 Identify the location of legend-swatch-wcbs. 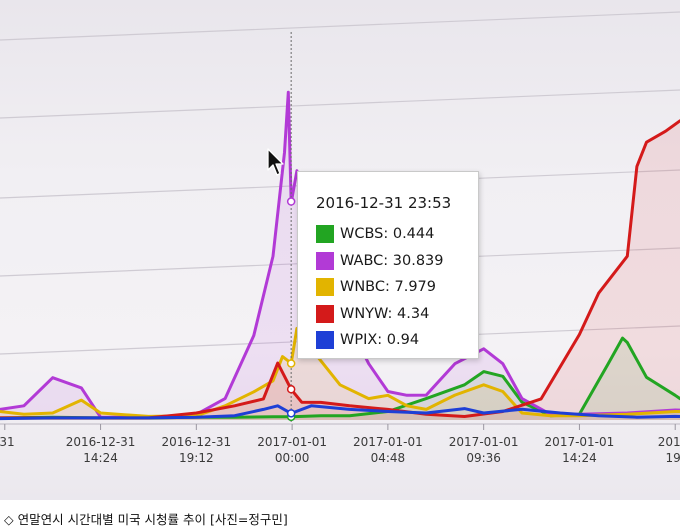
(325, 234).